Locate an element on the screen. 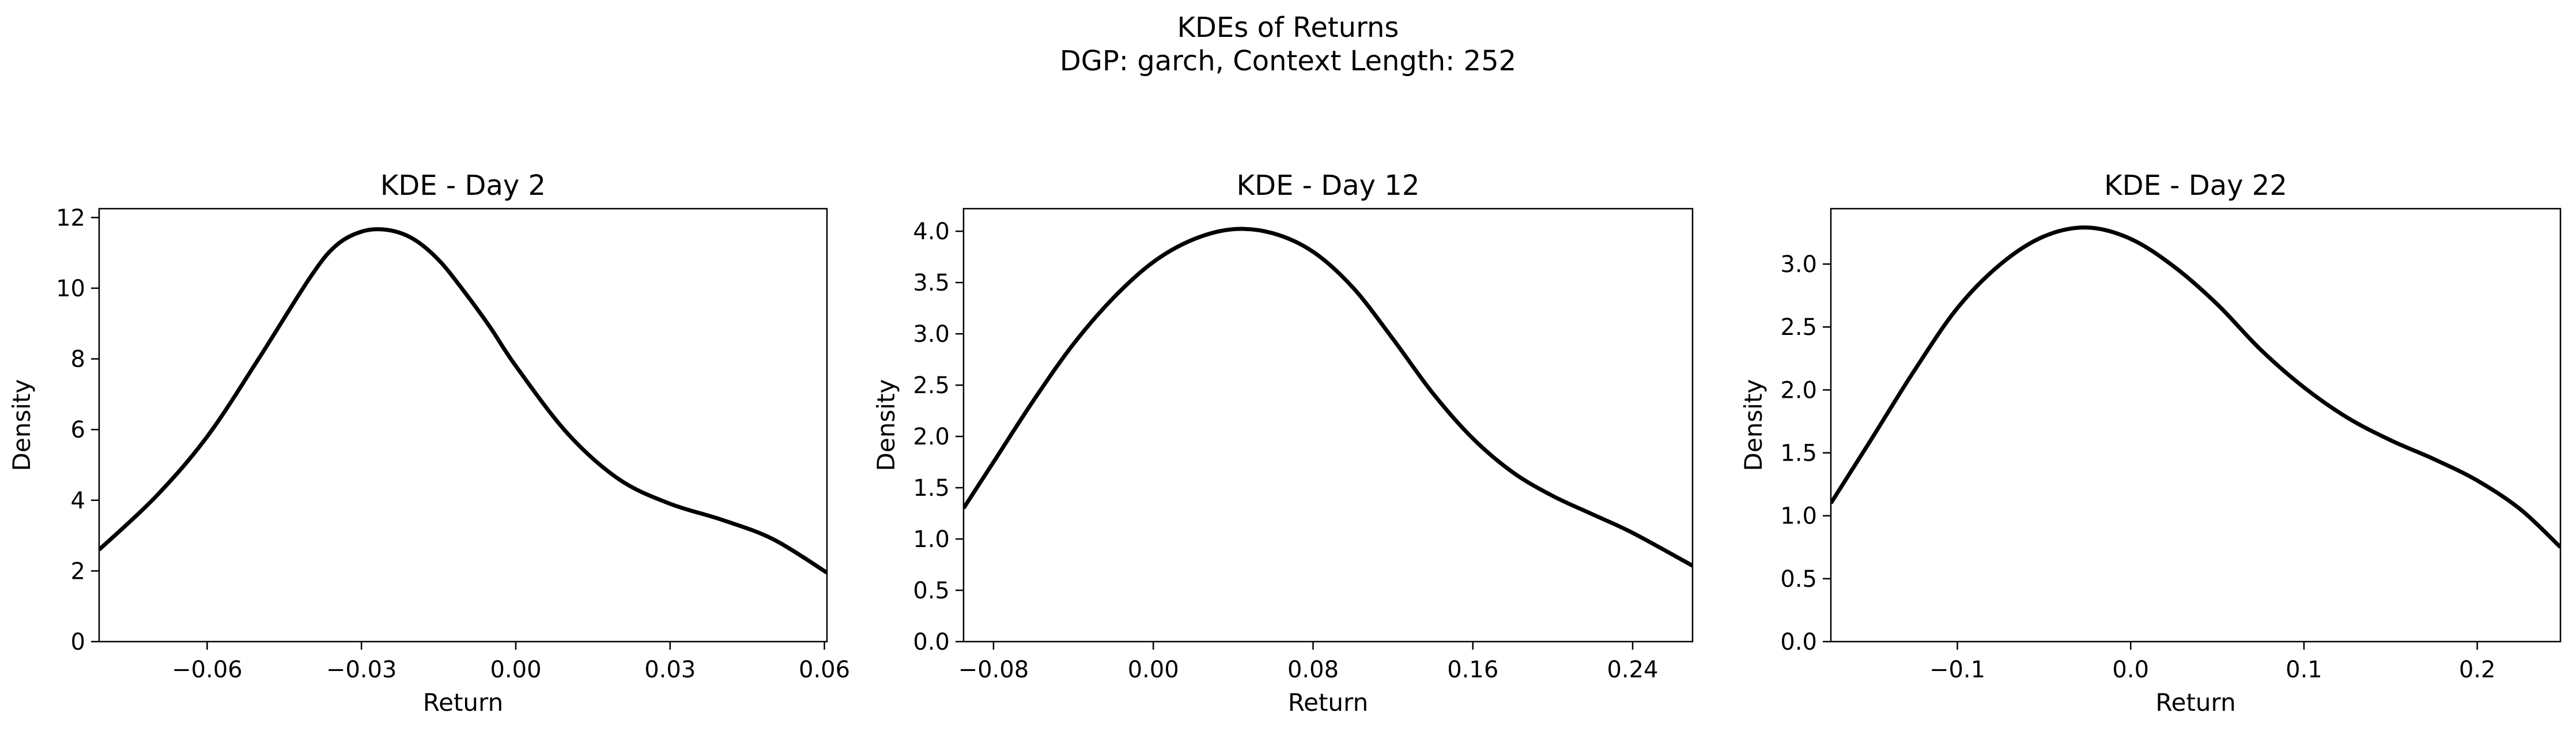 The width and height of the screenshot is (2576, 735). y-tick-label: 12 is located at coordinates (70, 218).